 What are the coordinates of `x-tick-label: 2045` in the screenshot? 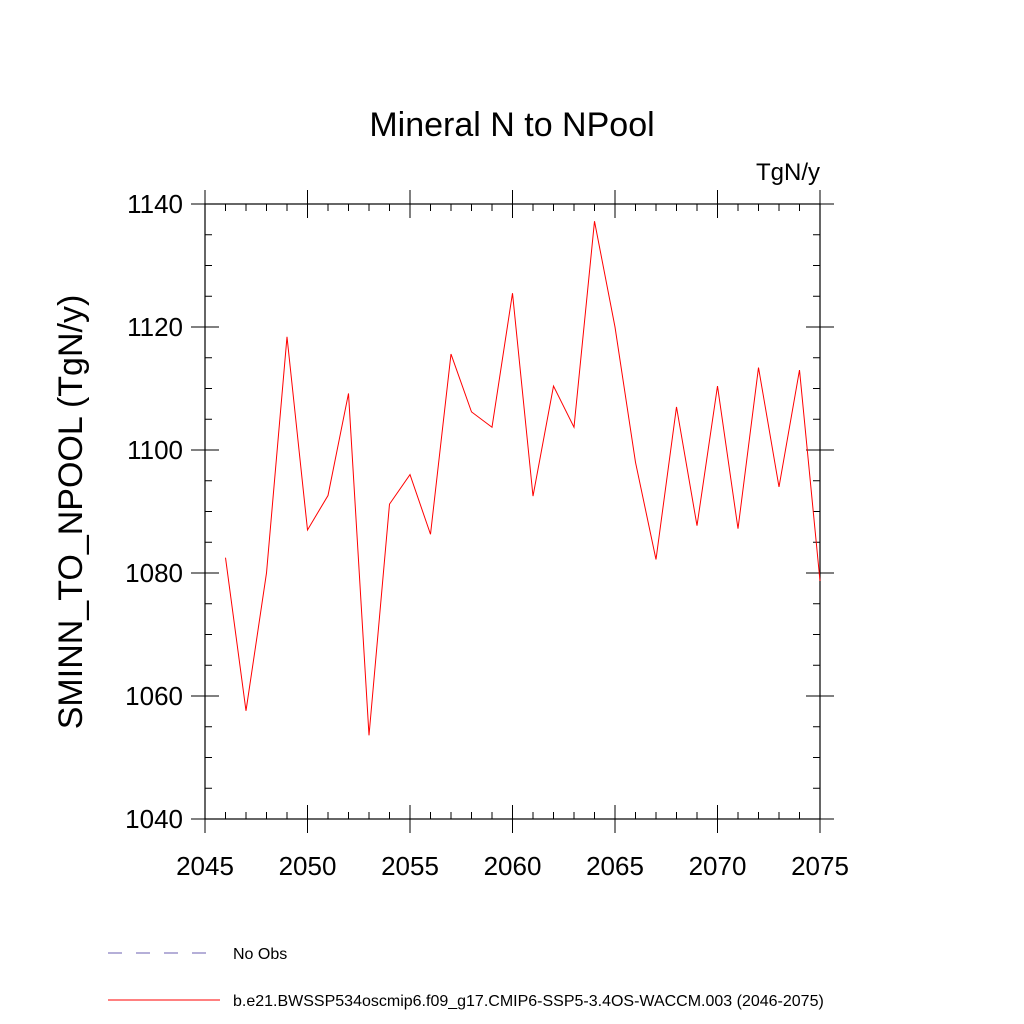 It's located at (205, 866).